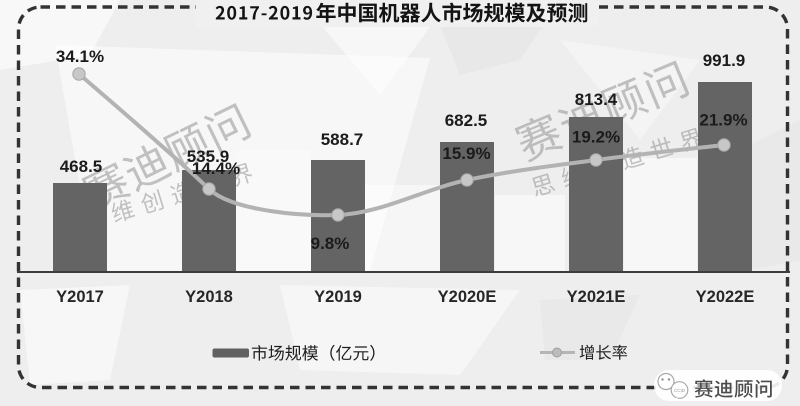 Image resolution: width=800 pixels, height=406 pixels. Describe the element at coordinates (80, 56) in the screenshot. I see `svg-text: 34.1%` at that location.